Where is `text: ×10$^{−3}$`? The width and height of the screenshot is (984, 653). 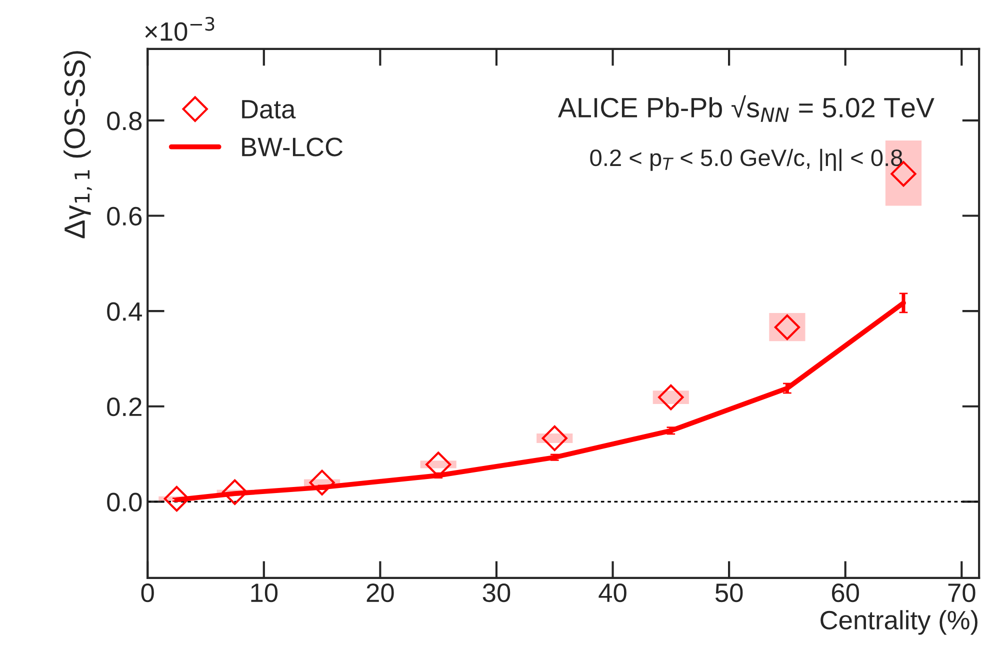
text: ×10$^{−3}$ is located at coordinates (179, 28).